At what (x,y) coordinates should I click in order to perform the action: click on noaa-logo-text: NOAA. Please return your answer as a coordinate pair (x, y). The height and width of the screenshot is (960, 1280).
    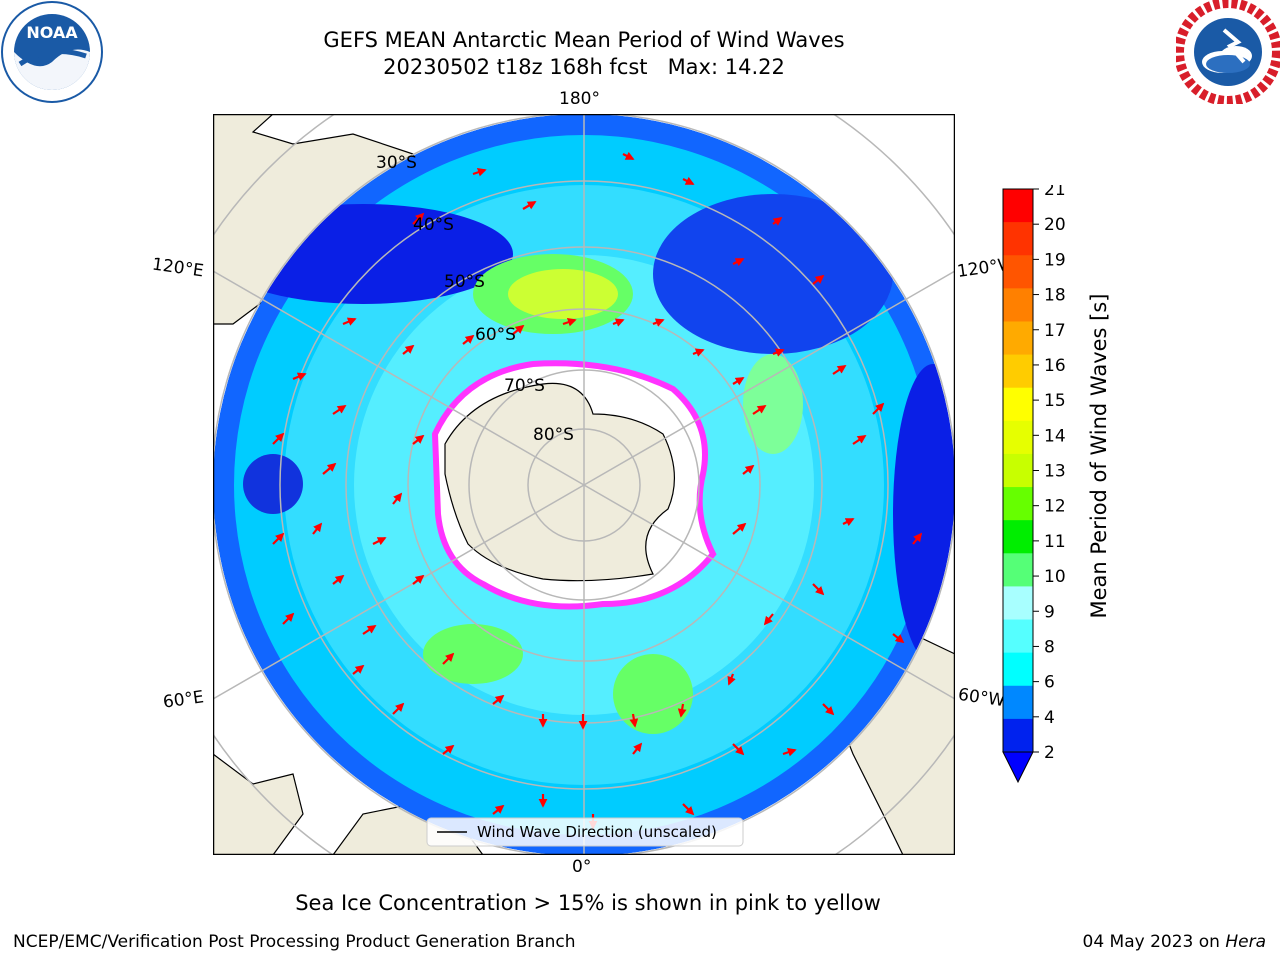
    Looking at the image, I should click on (52, 32).